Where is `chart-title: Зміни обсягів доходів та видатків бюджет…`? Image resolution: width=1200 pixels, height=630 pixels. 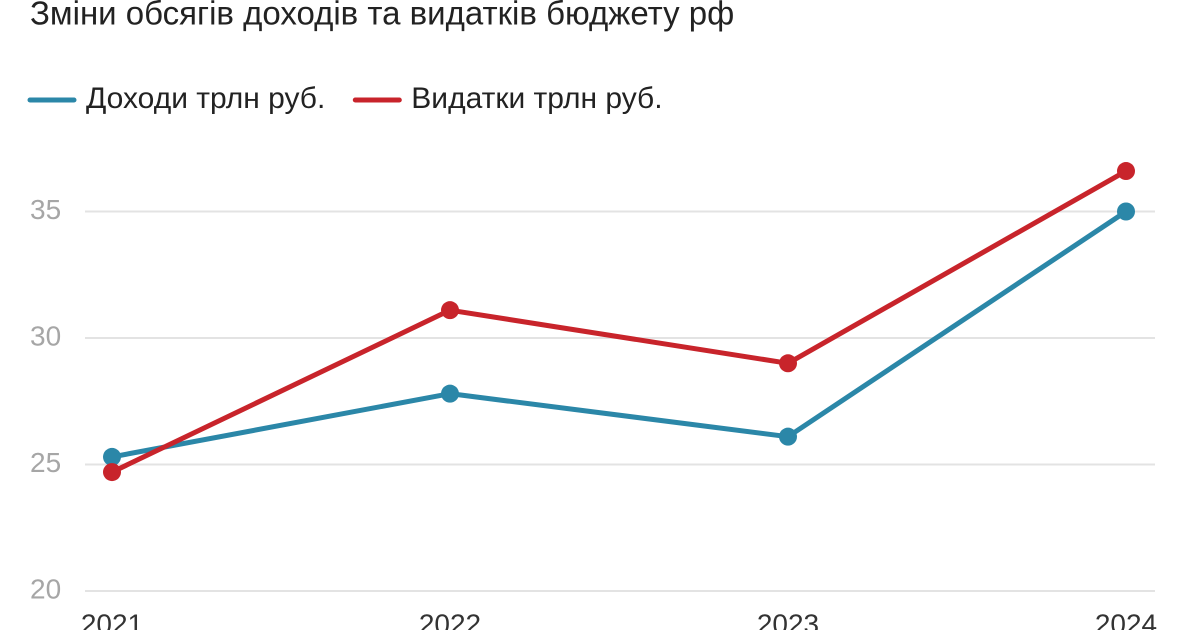 chart-title: Зміни обсягів доходів та видатків бюджет… is located at coordinates (382, 16).